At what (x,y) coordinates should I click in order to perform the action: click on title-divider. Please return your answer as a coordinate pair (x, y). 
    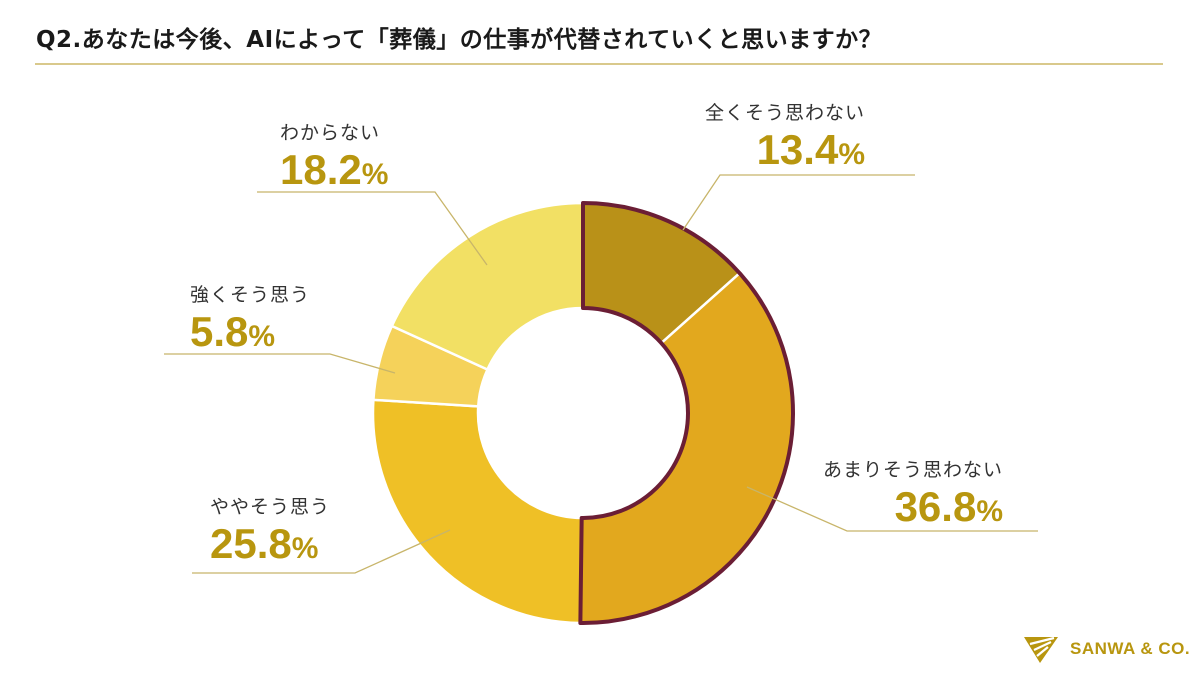
    Looking at the image, I should click on (599, 64).